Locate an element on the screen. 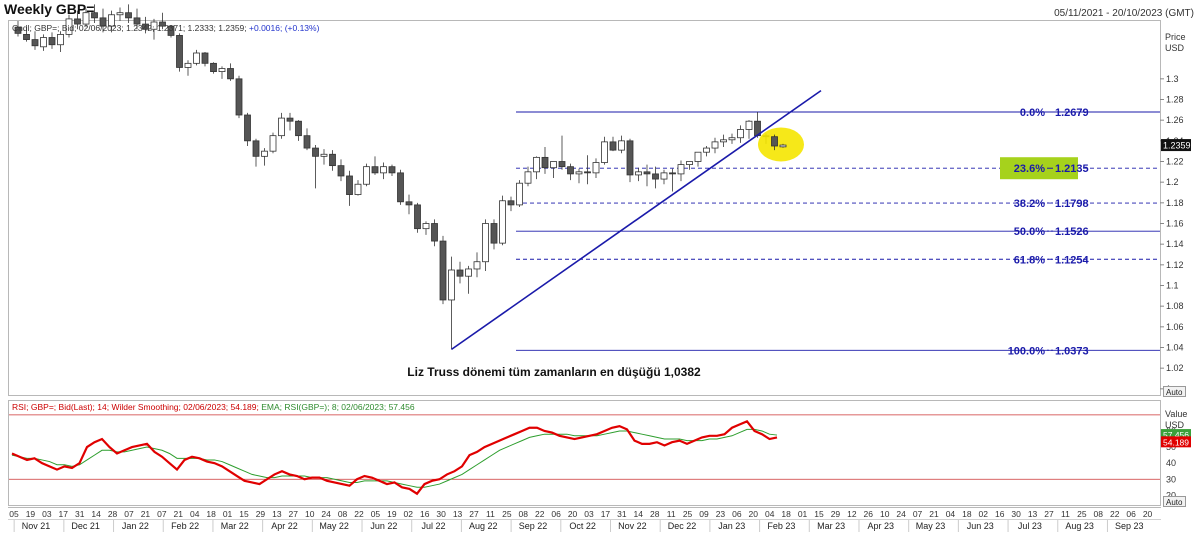 The height and width of the screenshot is (548, 1200). x-day-tick: 05 is located at coordinates (376, 514).